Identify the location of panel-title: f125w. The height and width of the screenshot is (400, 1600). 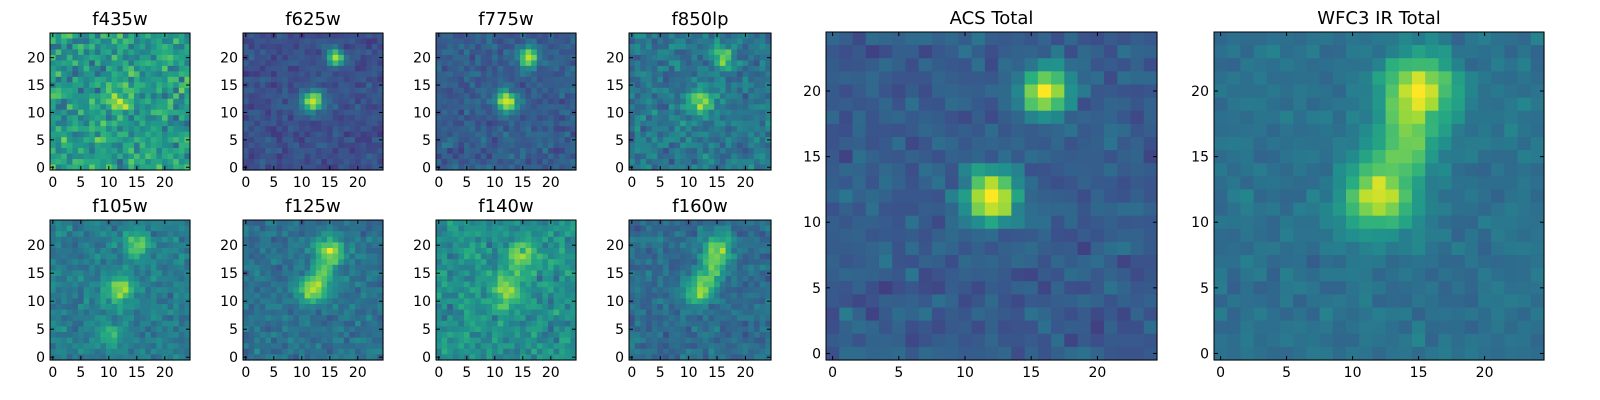
(312, 206).